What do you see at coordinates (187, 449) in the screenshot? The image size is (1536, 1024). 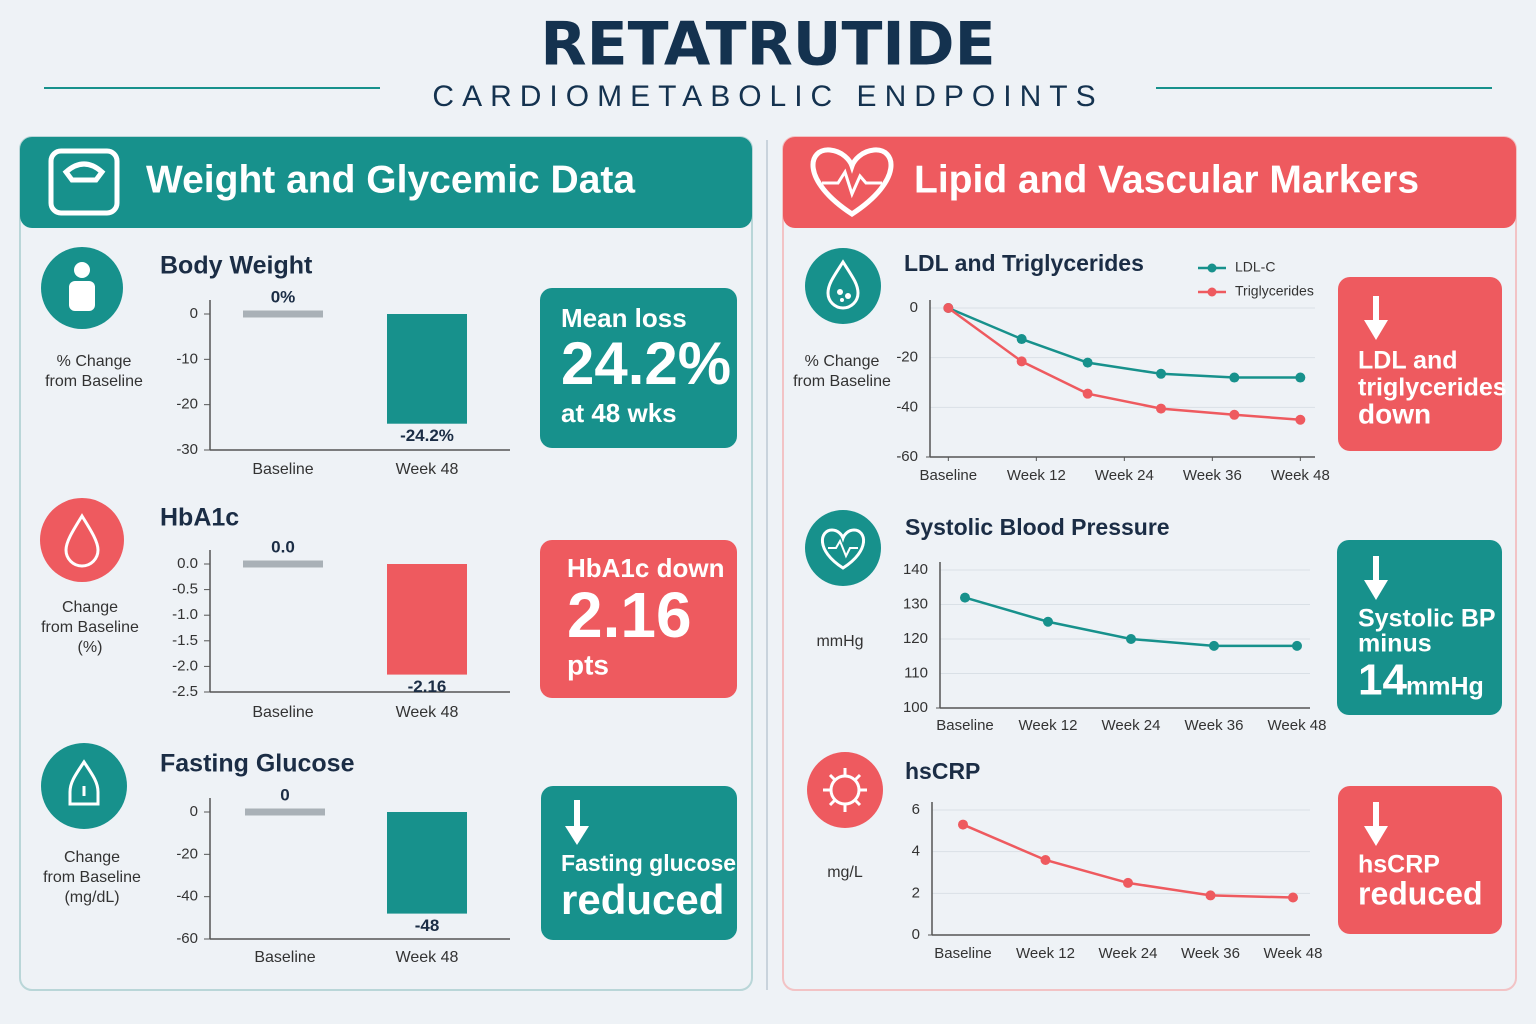 I see `y-tick-label: -30` at bounding box center [187, 449].